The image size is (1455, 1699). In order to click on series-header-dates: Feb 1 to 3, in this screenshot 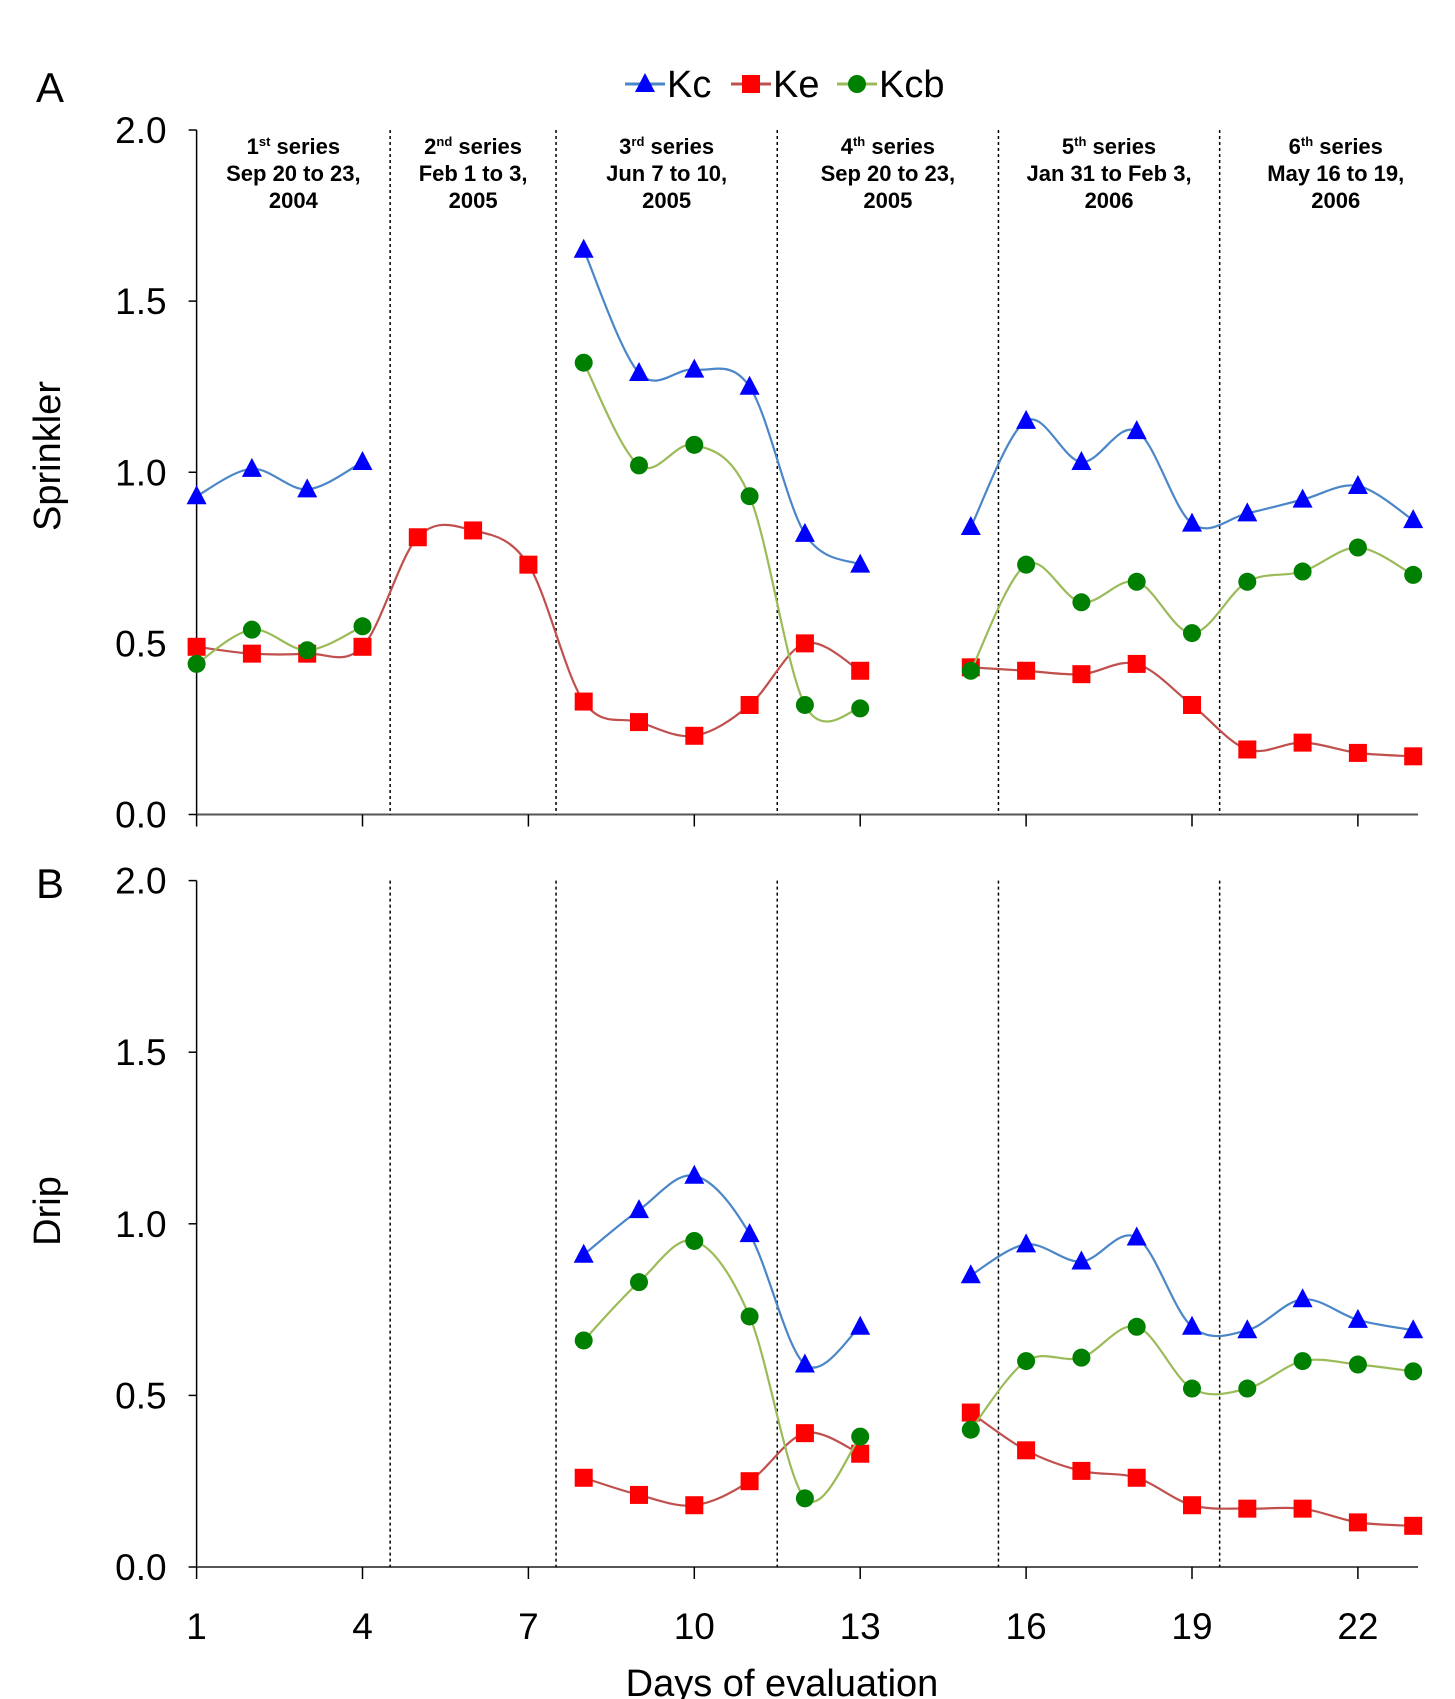, I will do `click(473, 173)`.